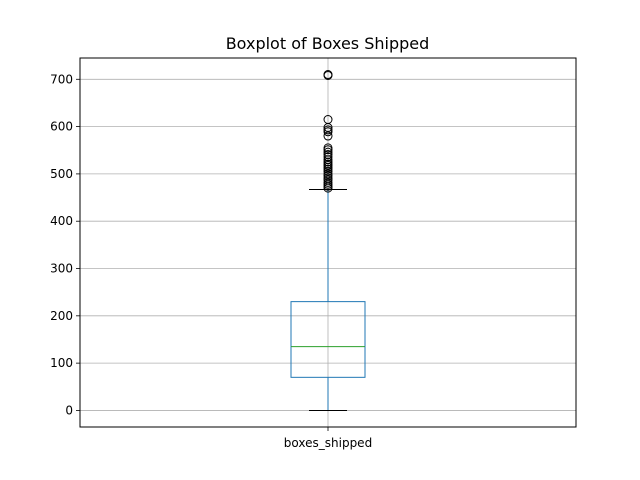 The height and width of the screenshot is (480, 640). I want to click on x-tick-label-boxes-shipped: boxes_shipped, so click(328, 443).